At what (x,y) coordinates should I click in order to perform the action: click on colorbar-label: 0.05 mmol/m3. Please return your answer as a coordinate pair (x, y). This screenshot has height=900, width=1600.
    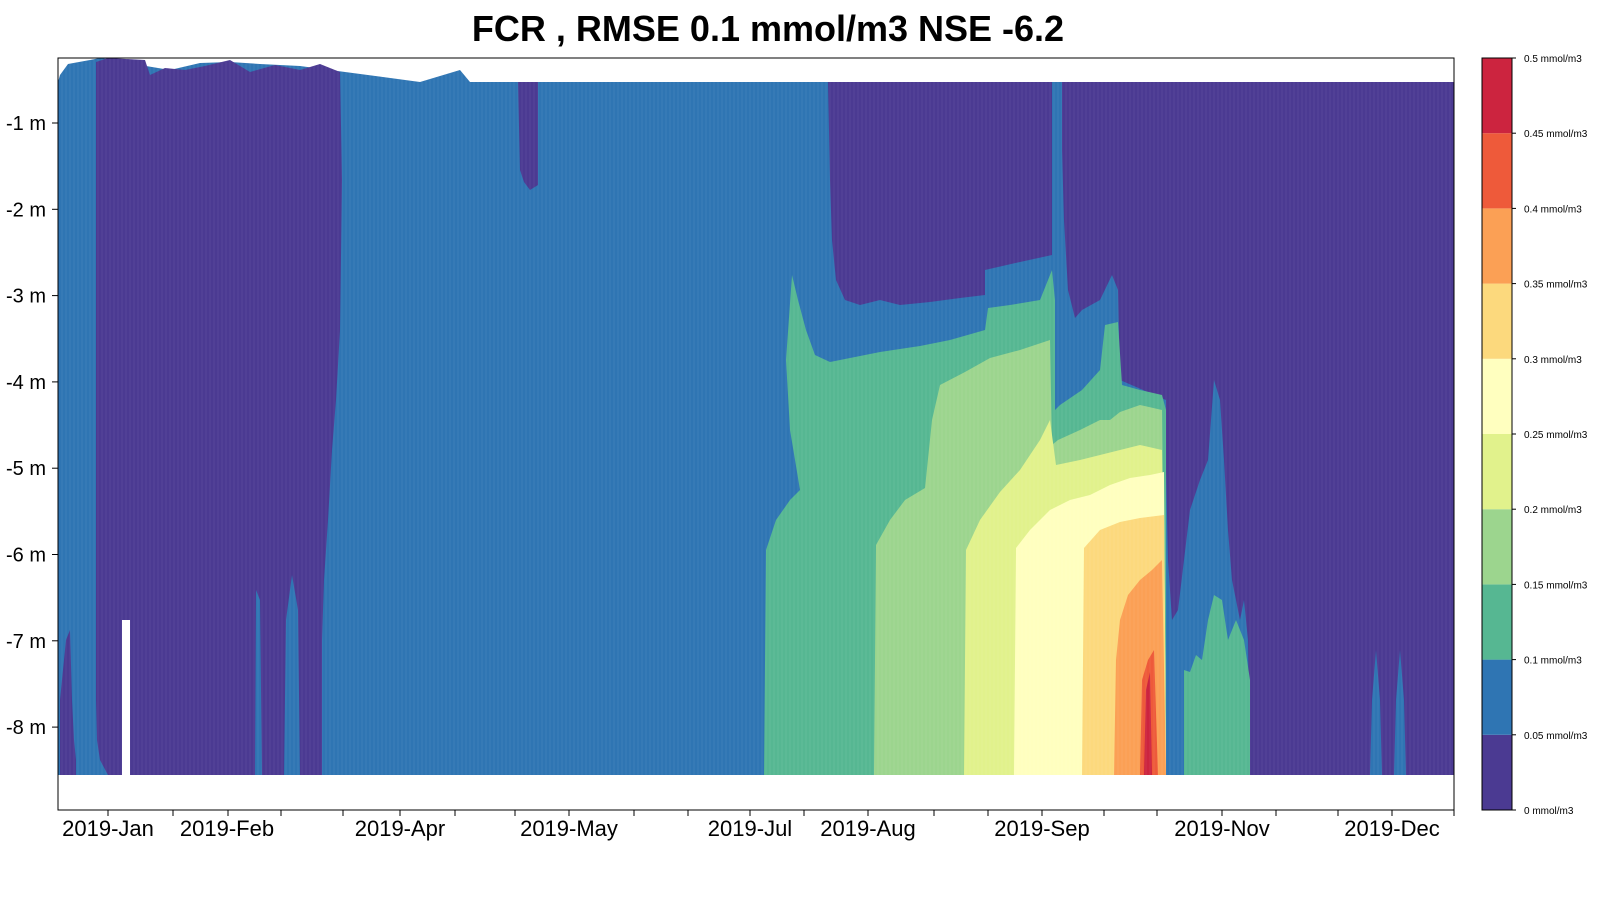
    Looking at the image, I should click on (1556, 736).